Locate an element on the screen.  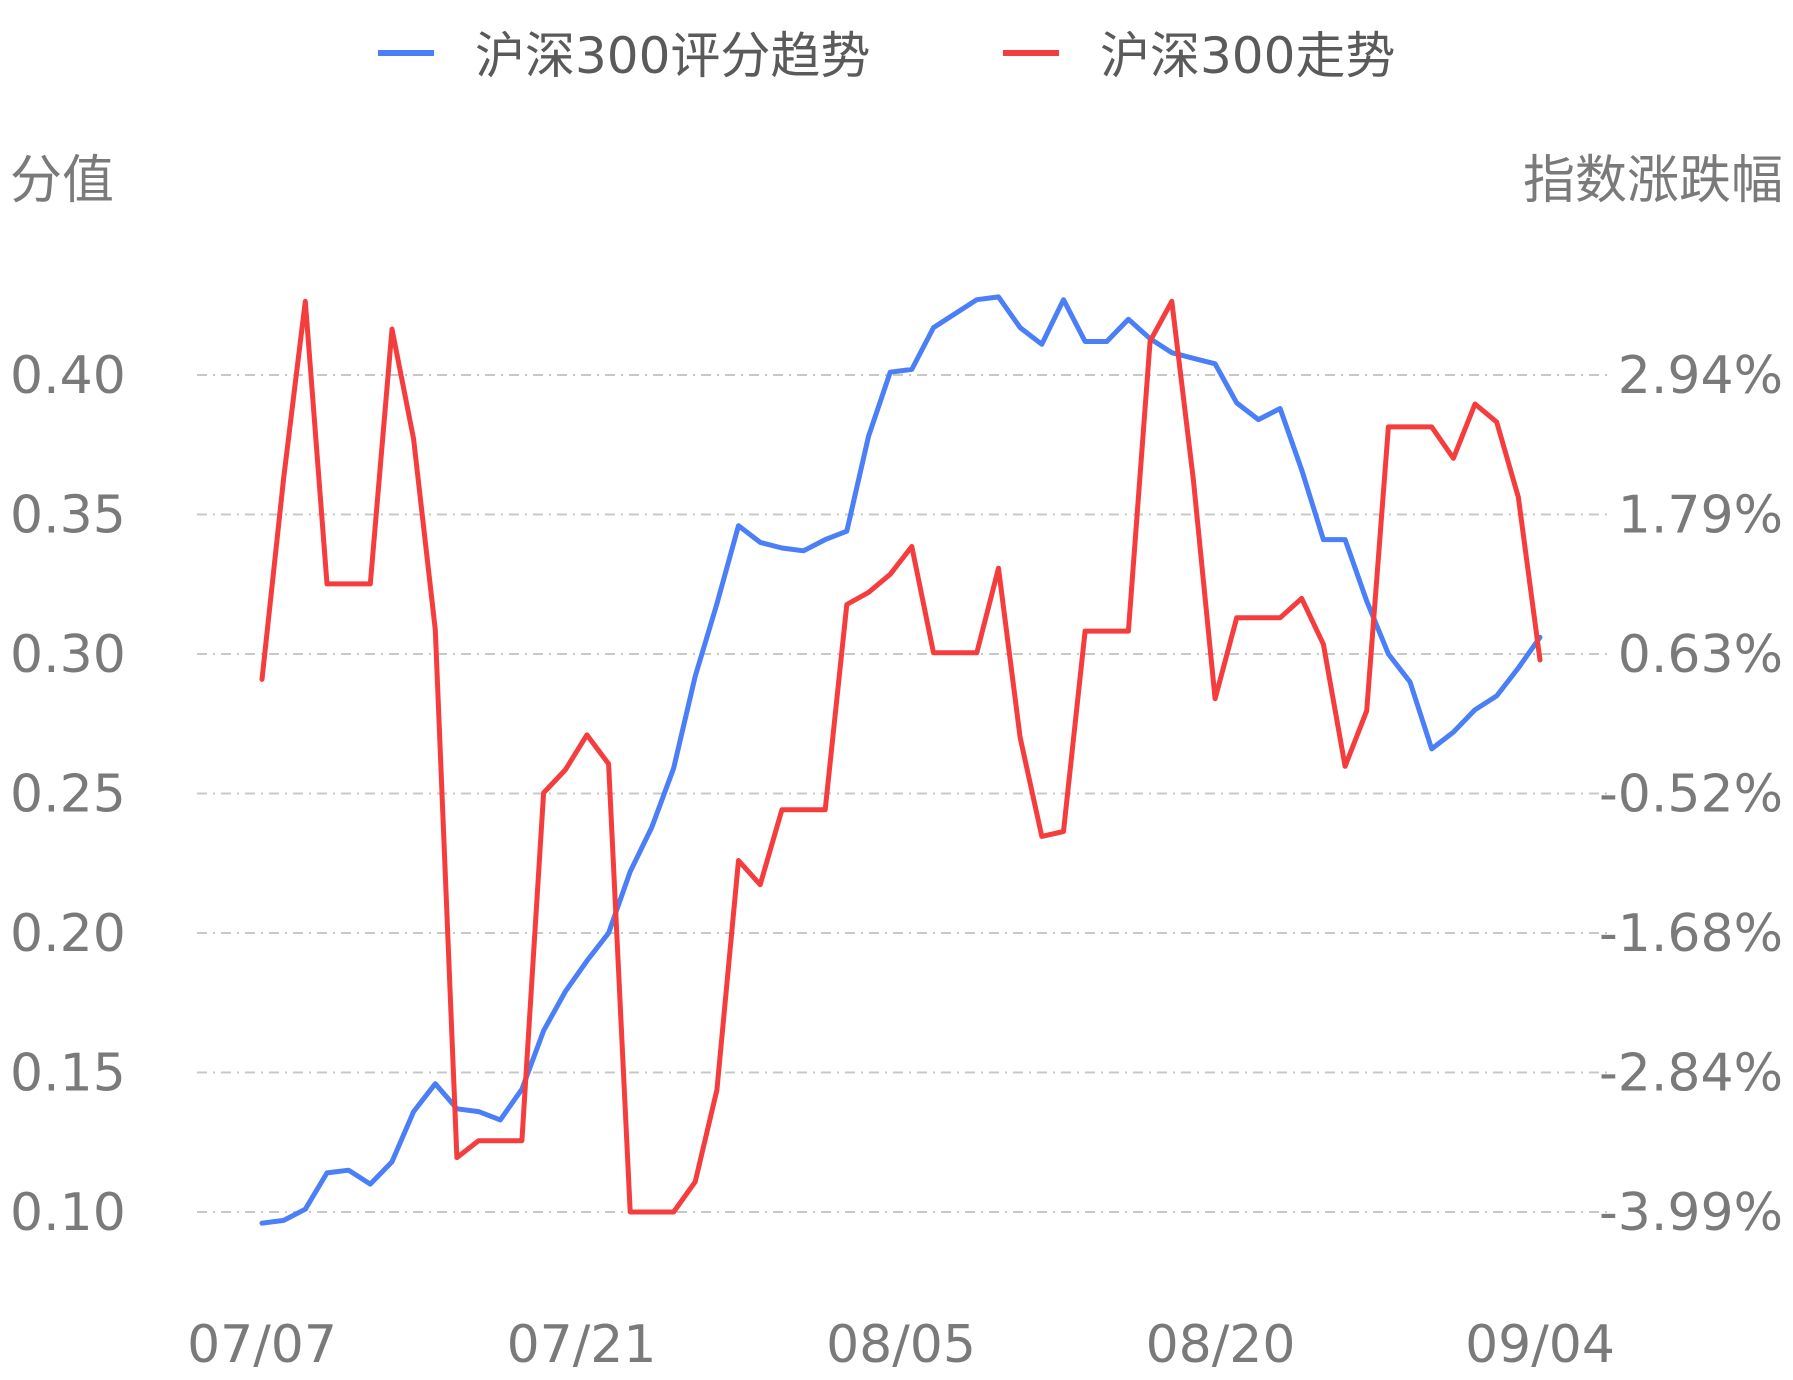
left-axis-ticks: 0.10 0.15 0.20 0.25 0.30 0.35 0.40 is located at coordinates (68, 794).